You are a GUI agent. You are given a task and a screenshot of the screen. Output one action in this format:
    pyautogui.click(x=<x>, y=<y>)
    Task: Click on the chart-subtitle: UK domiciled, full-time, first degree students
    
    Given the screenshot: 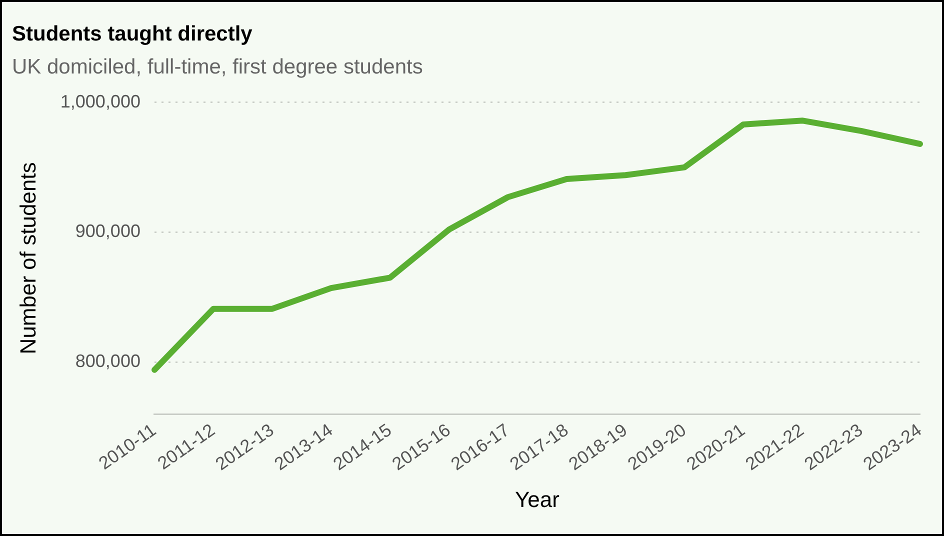 What is the action you would take?
    pyautogui.click(x=217, y=67)
    